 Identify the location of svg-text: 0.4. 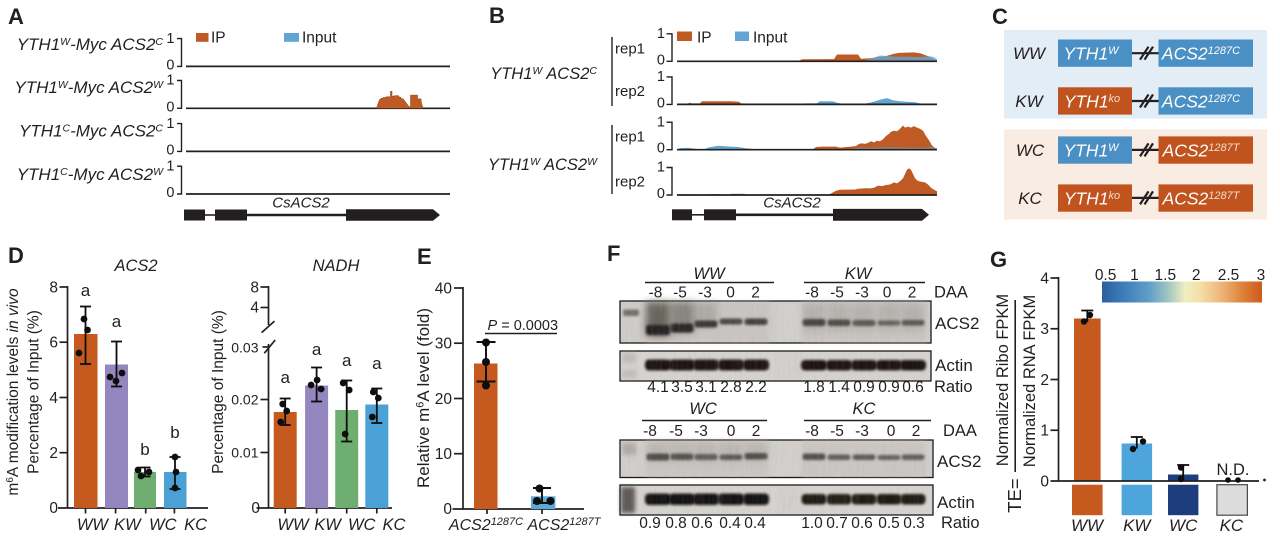
(730, 523).